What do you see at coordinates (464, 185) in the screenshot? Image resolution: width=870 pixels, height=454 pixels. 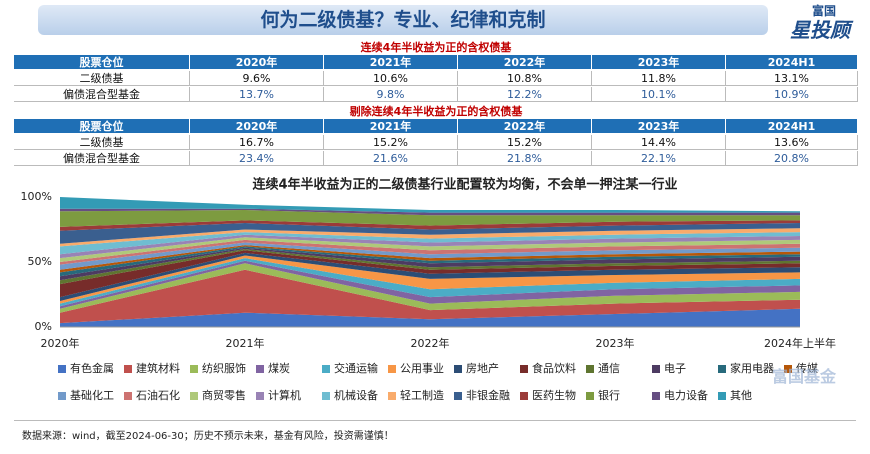 I see `chart-title: 连续4年半收益为正的二级债基行业配置较为均衡，不会单一押注某一行业` at bounding box center [464, 185].